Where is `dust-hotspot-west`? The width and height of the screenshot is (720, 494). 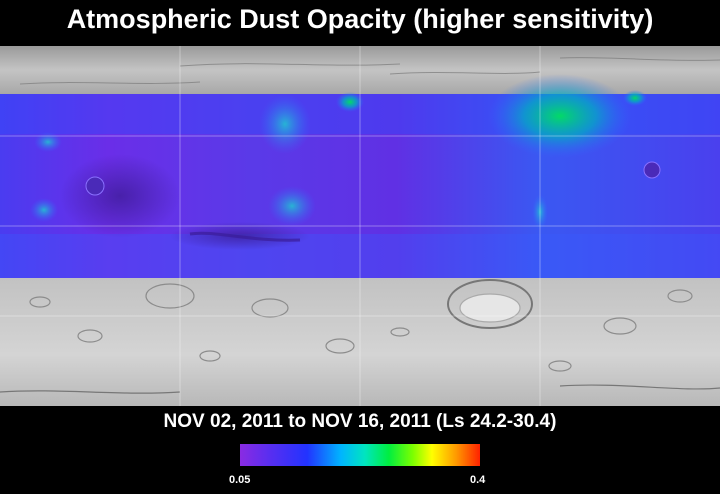
dust-hotspot-west is located at coordinates (48, 142).